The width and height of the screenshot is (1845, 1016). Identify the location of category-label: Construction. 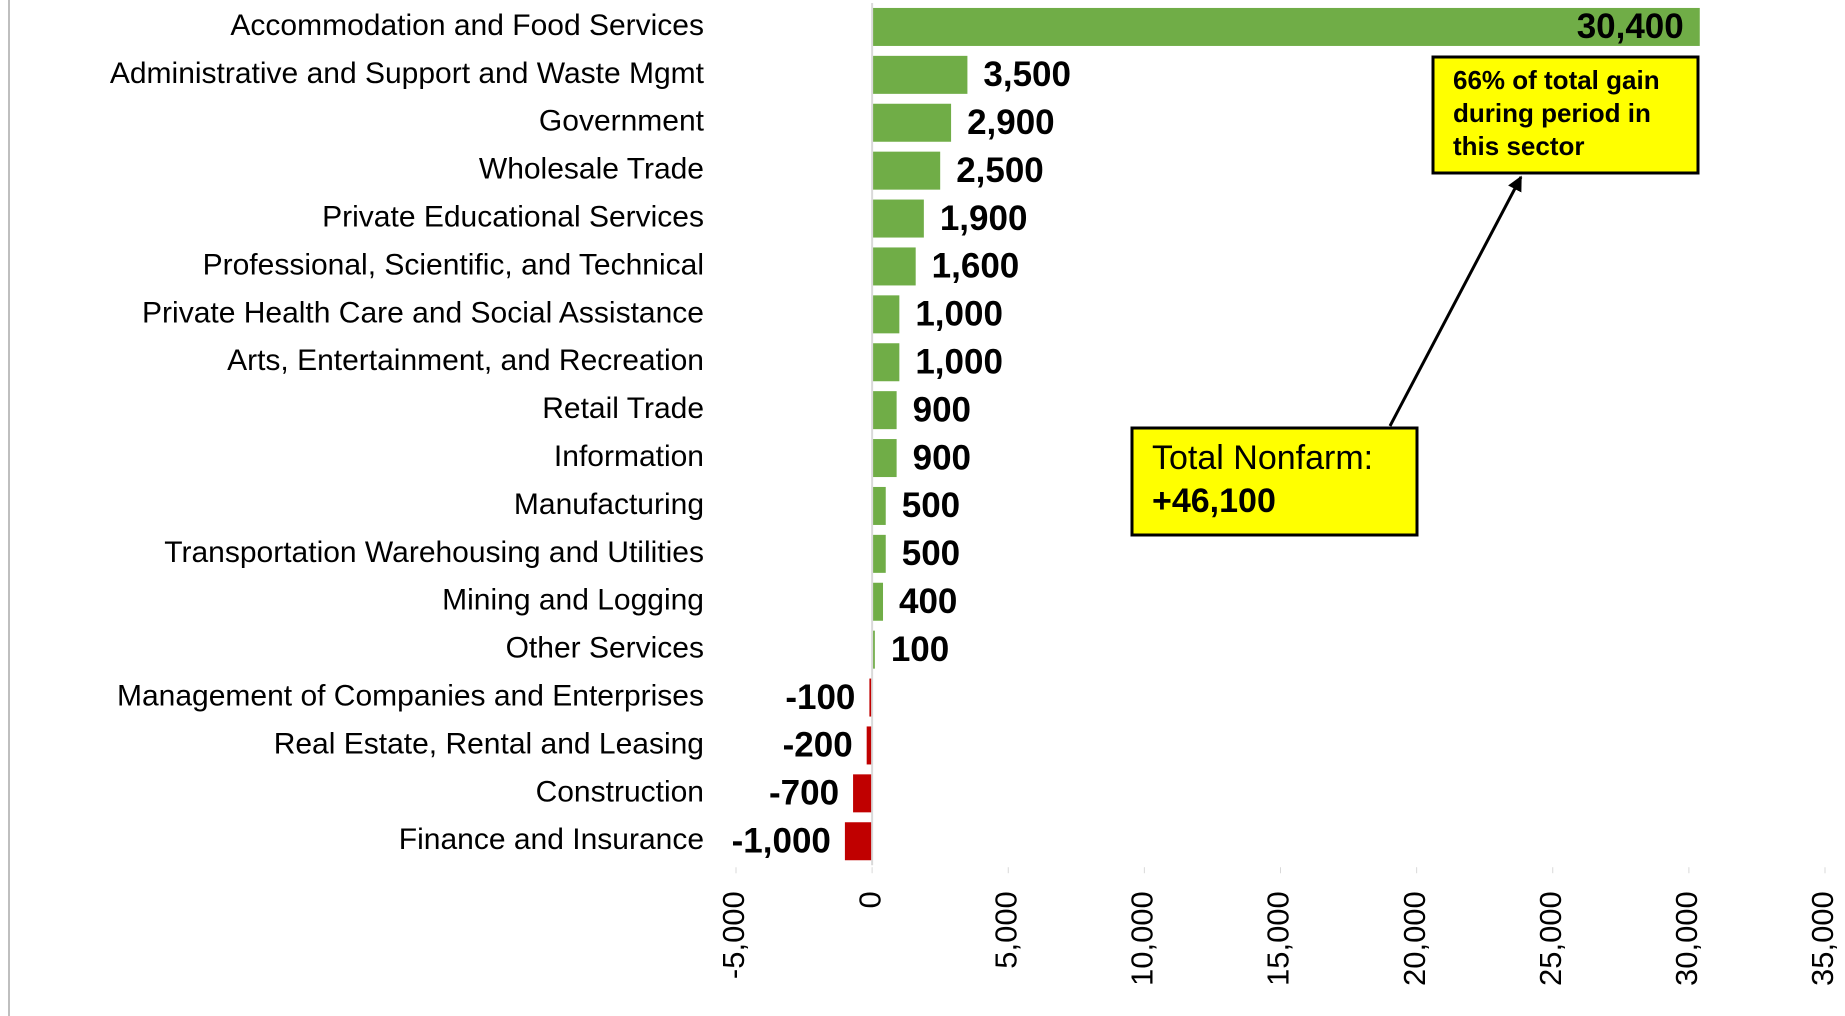
(620, 791).